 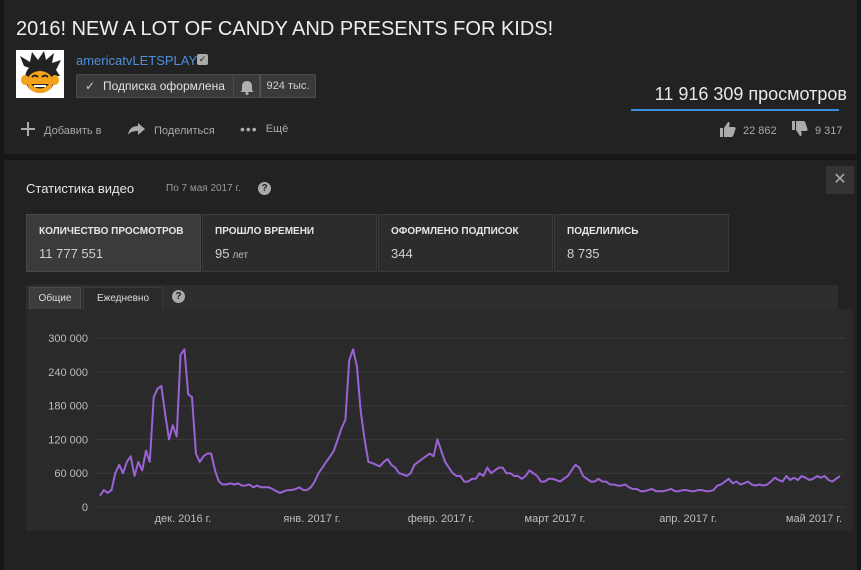 What do you see at coordinates (735, 110) in the screenshot?
I see `like-ratio-bar` at bounding box center [735, 110].